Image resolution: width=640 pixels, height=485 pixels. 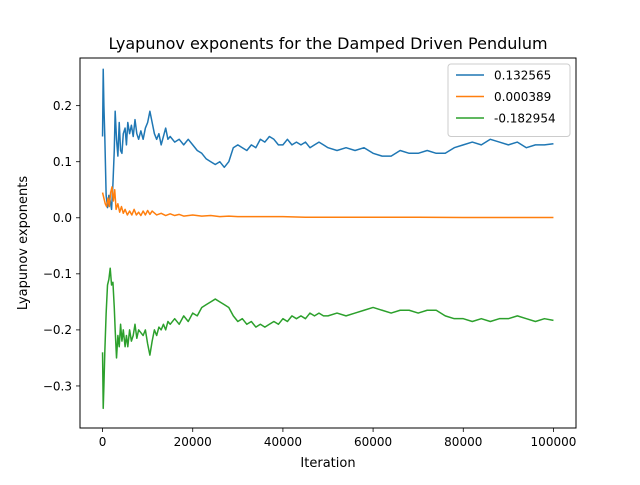 What do you see at coordinates (103, 442) in the screenshot?
I see `x-tick-label: 0` at bounding box center [103, 442].